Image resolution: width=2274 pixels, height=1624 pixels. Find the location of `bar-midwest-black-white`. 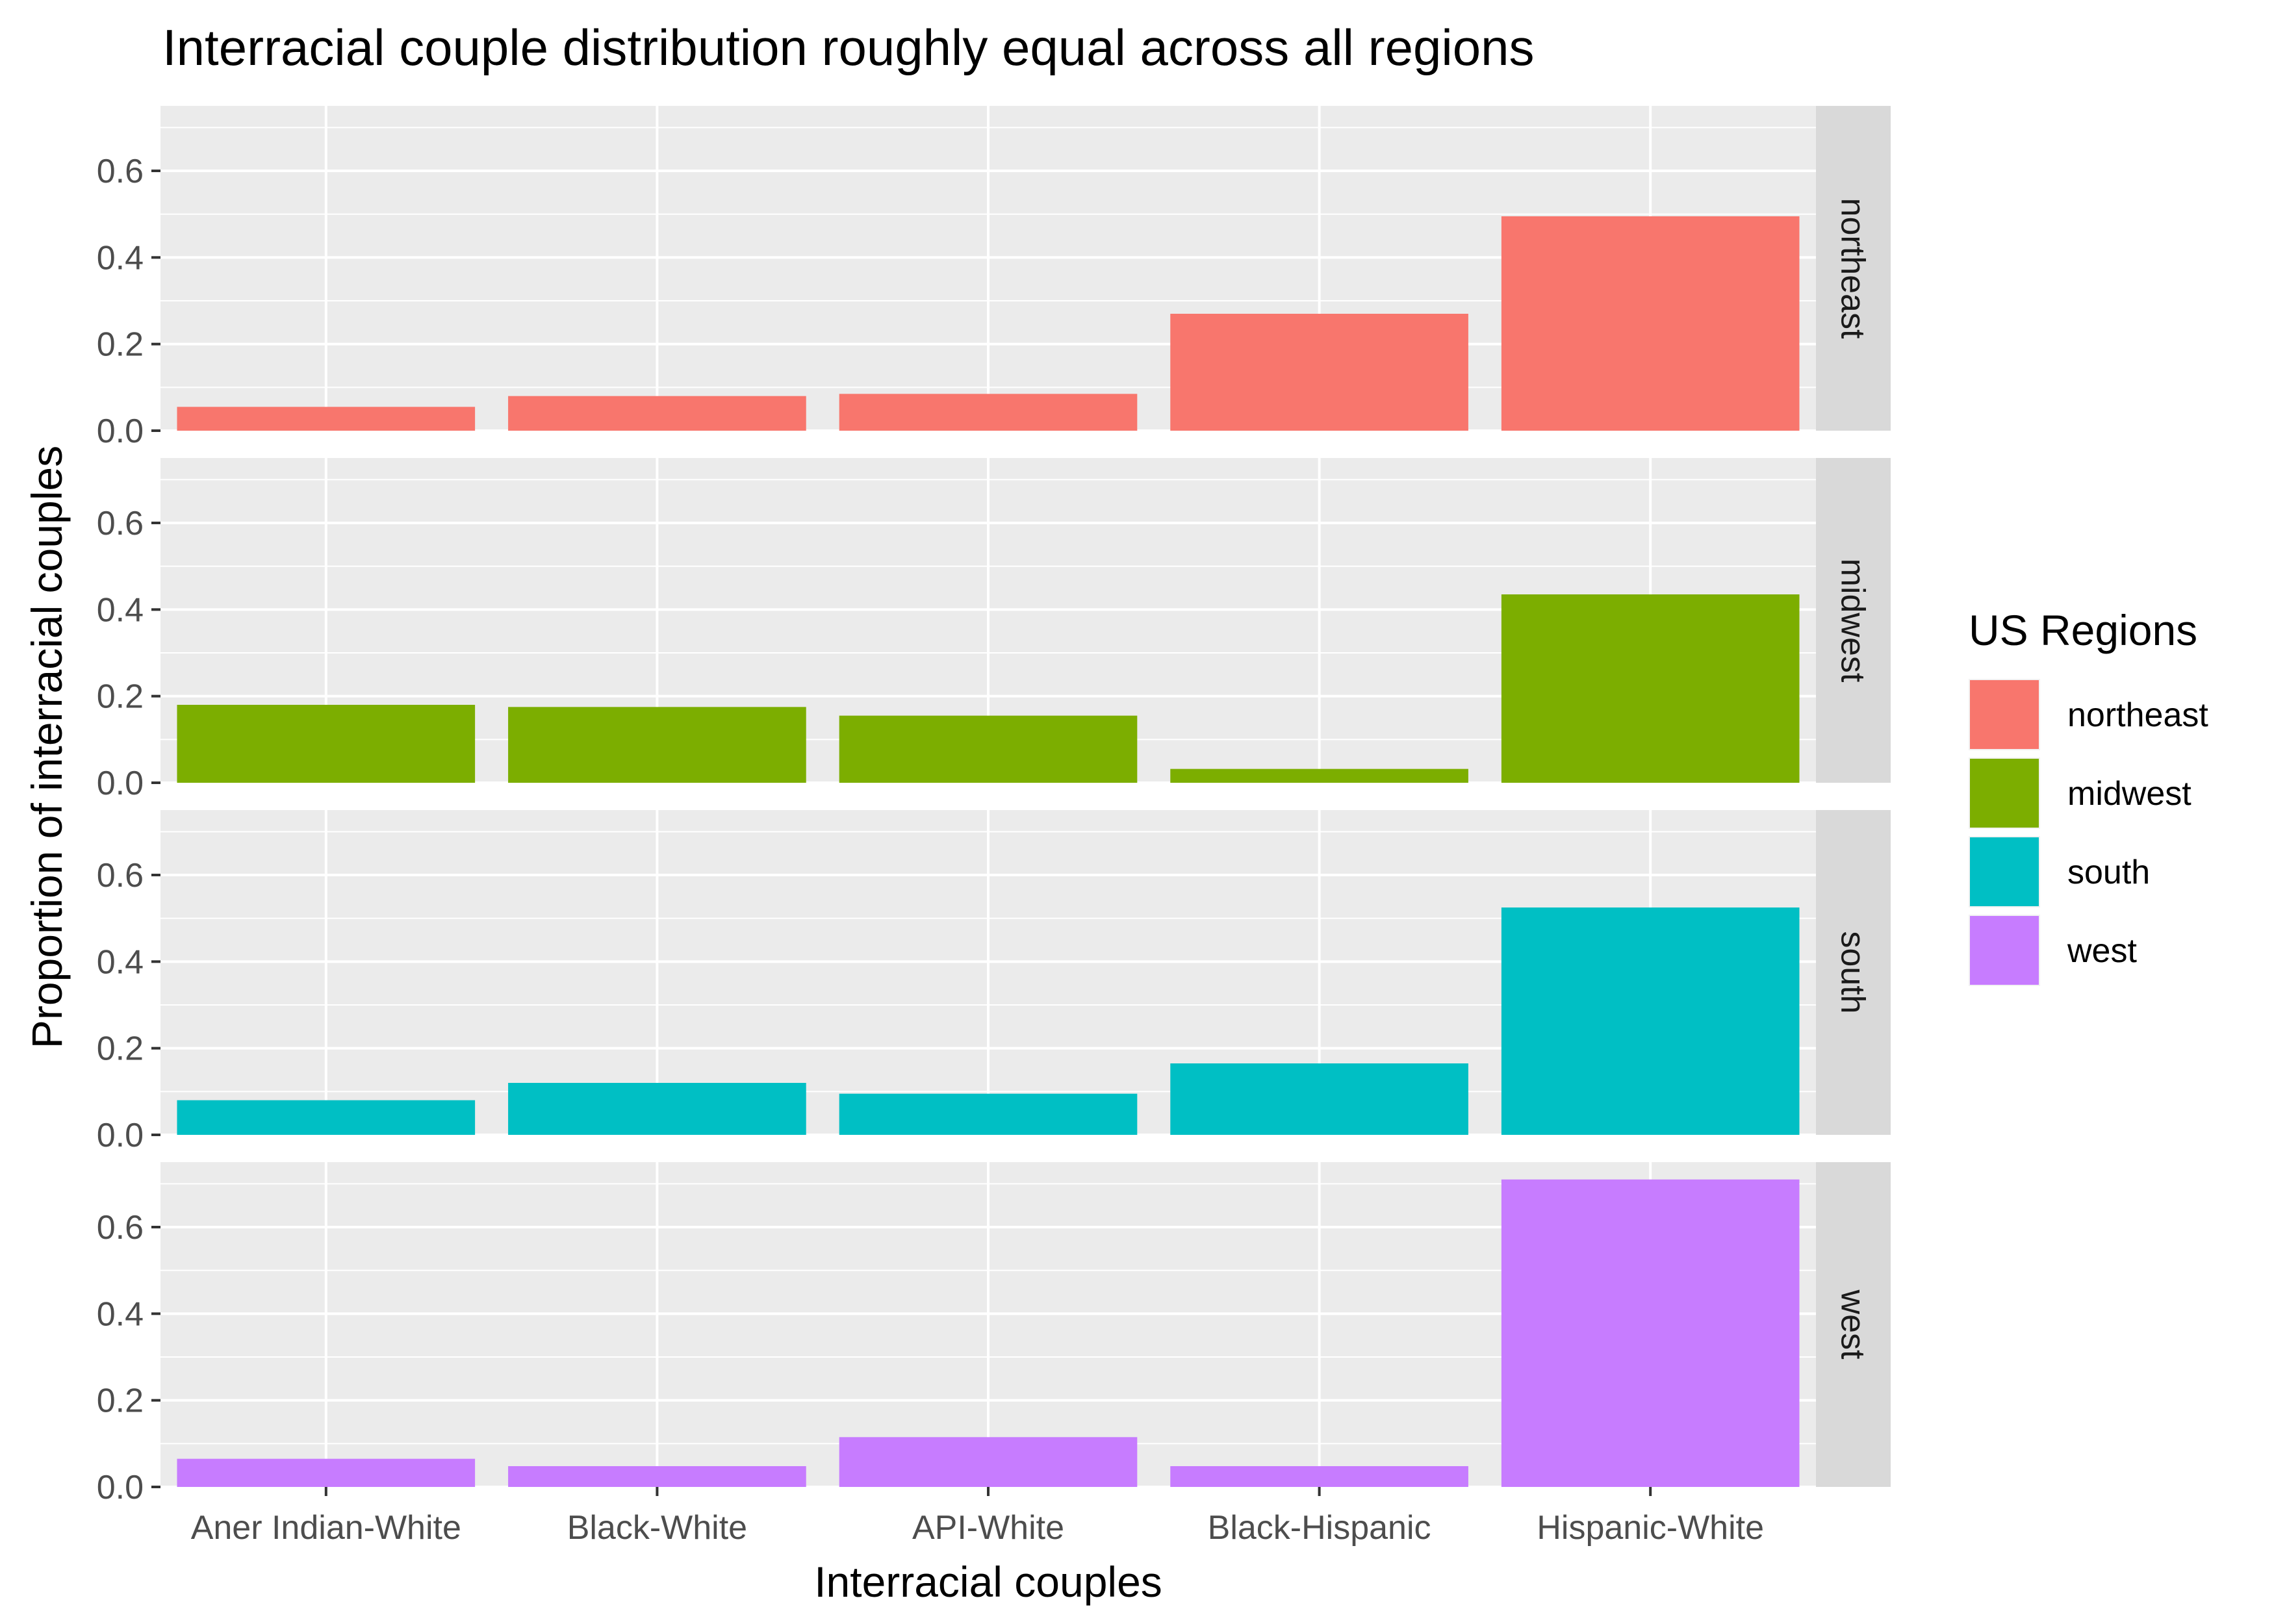

bar-midwest-black-white is located at coordinates (657, 745).